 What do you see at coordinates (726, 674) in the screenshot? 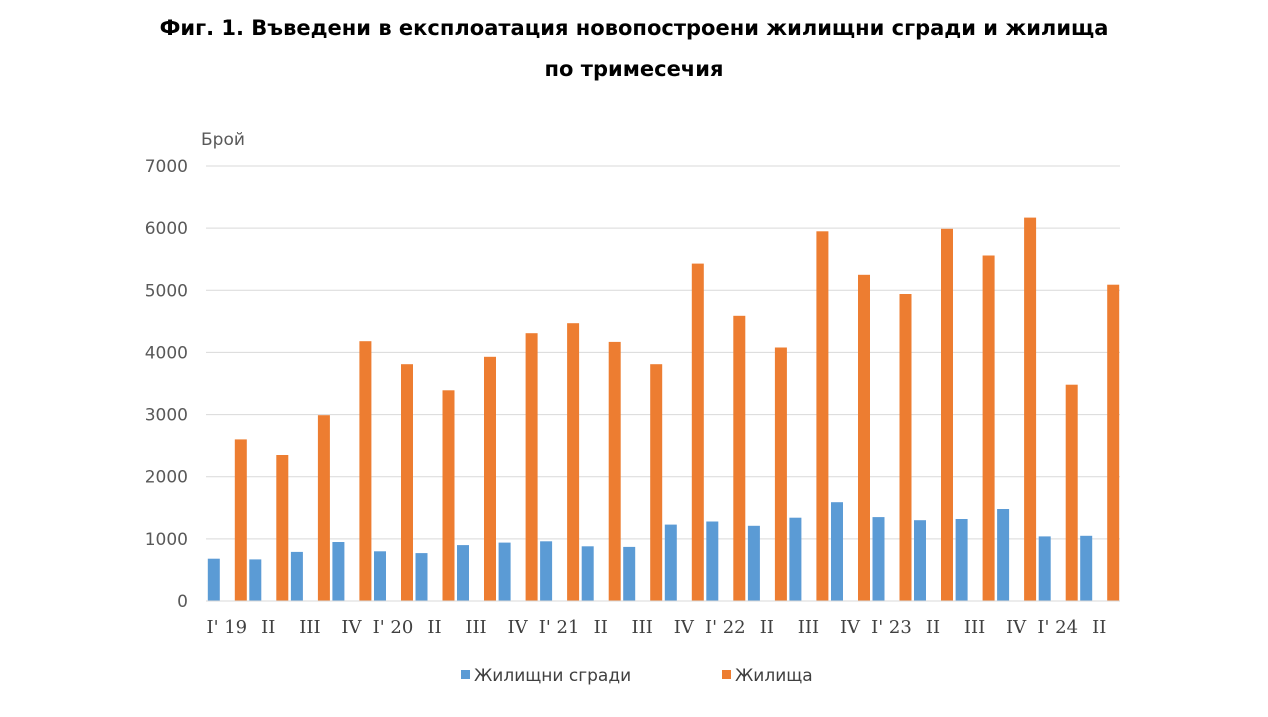
I see `legend-item-dwellings-swatch` at bounding box center [726, 674].